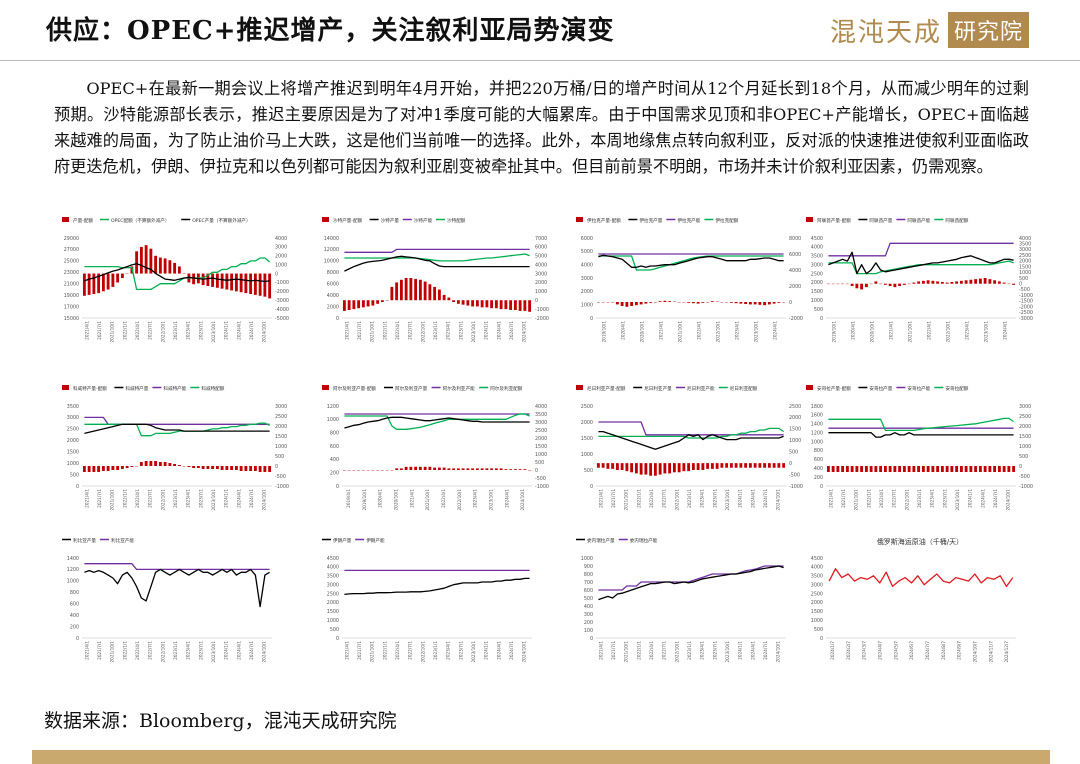 The image size is (1080, 764). Describe the element at coordinates (817, 425) in the screenshot. I see `y-tick-label: 1400` at that location.